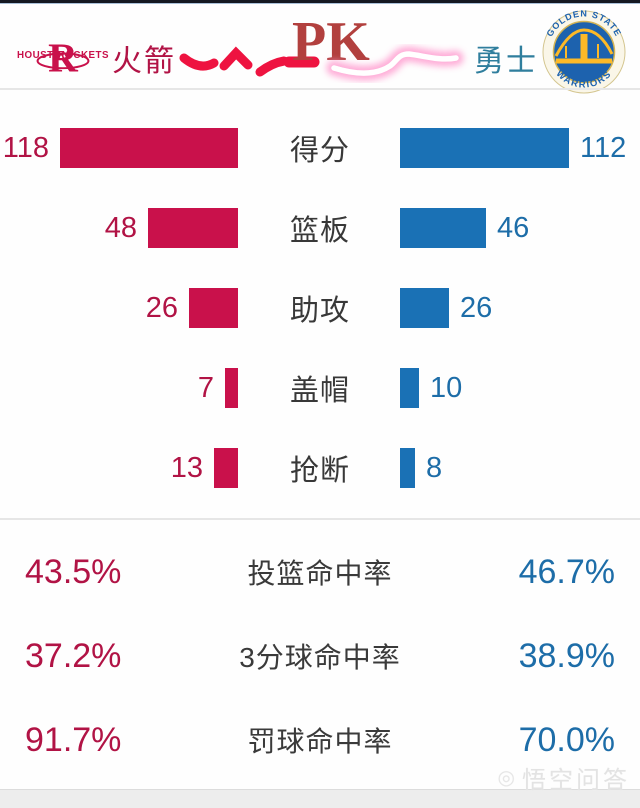 The width and height of the screenshot is (640, 808). Describe the element at coordinates (320, 89) in the screenshot. I see `header-divider` at that location.